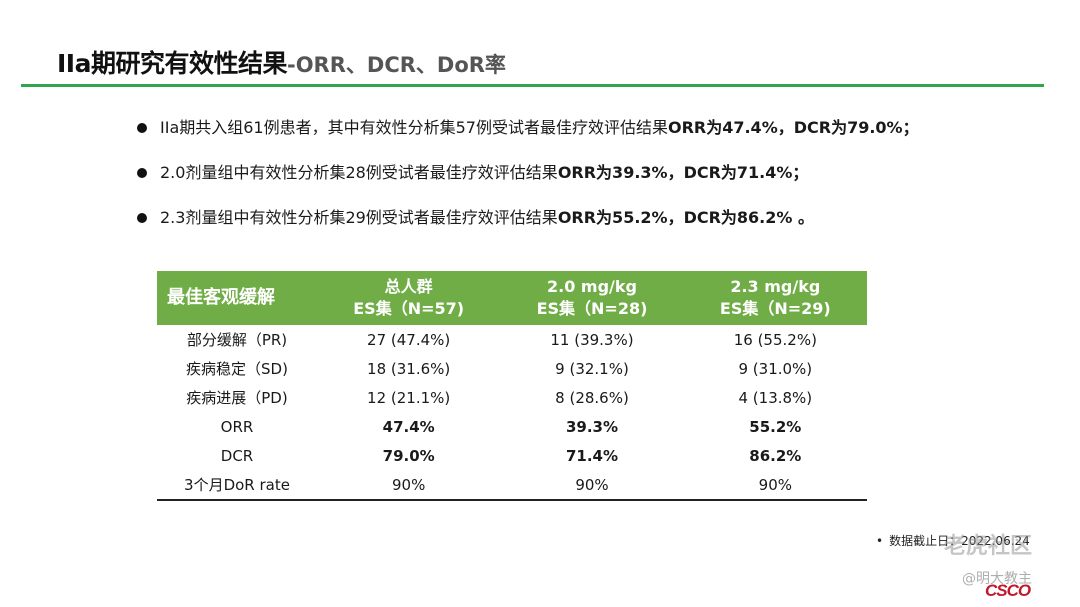  What do you see at coordinates (592, 397) in the screenshot?
I see `table-cell: 8 (28.6%)` at bounding box center [592, 397].